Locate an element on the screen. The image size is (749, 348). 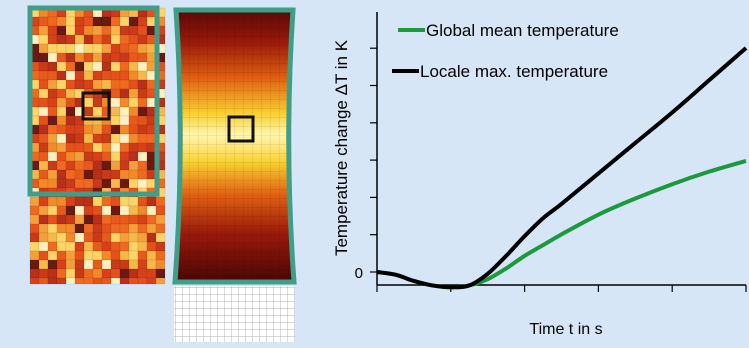
legend-label-global-mean: Global mean temperature is located at coordinates (522, 30).